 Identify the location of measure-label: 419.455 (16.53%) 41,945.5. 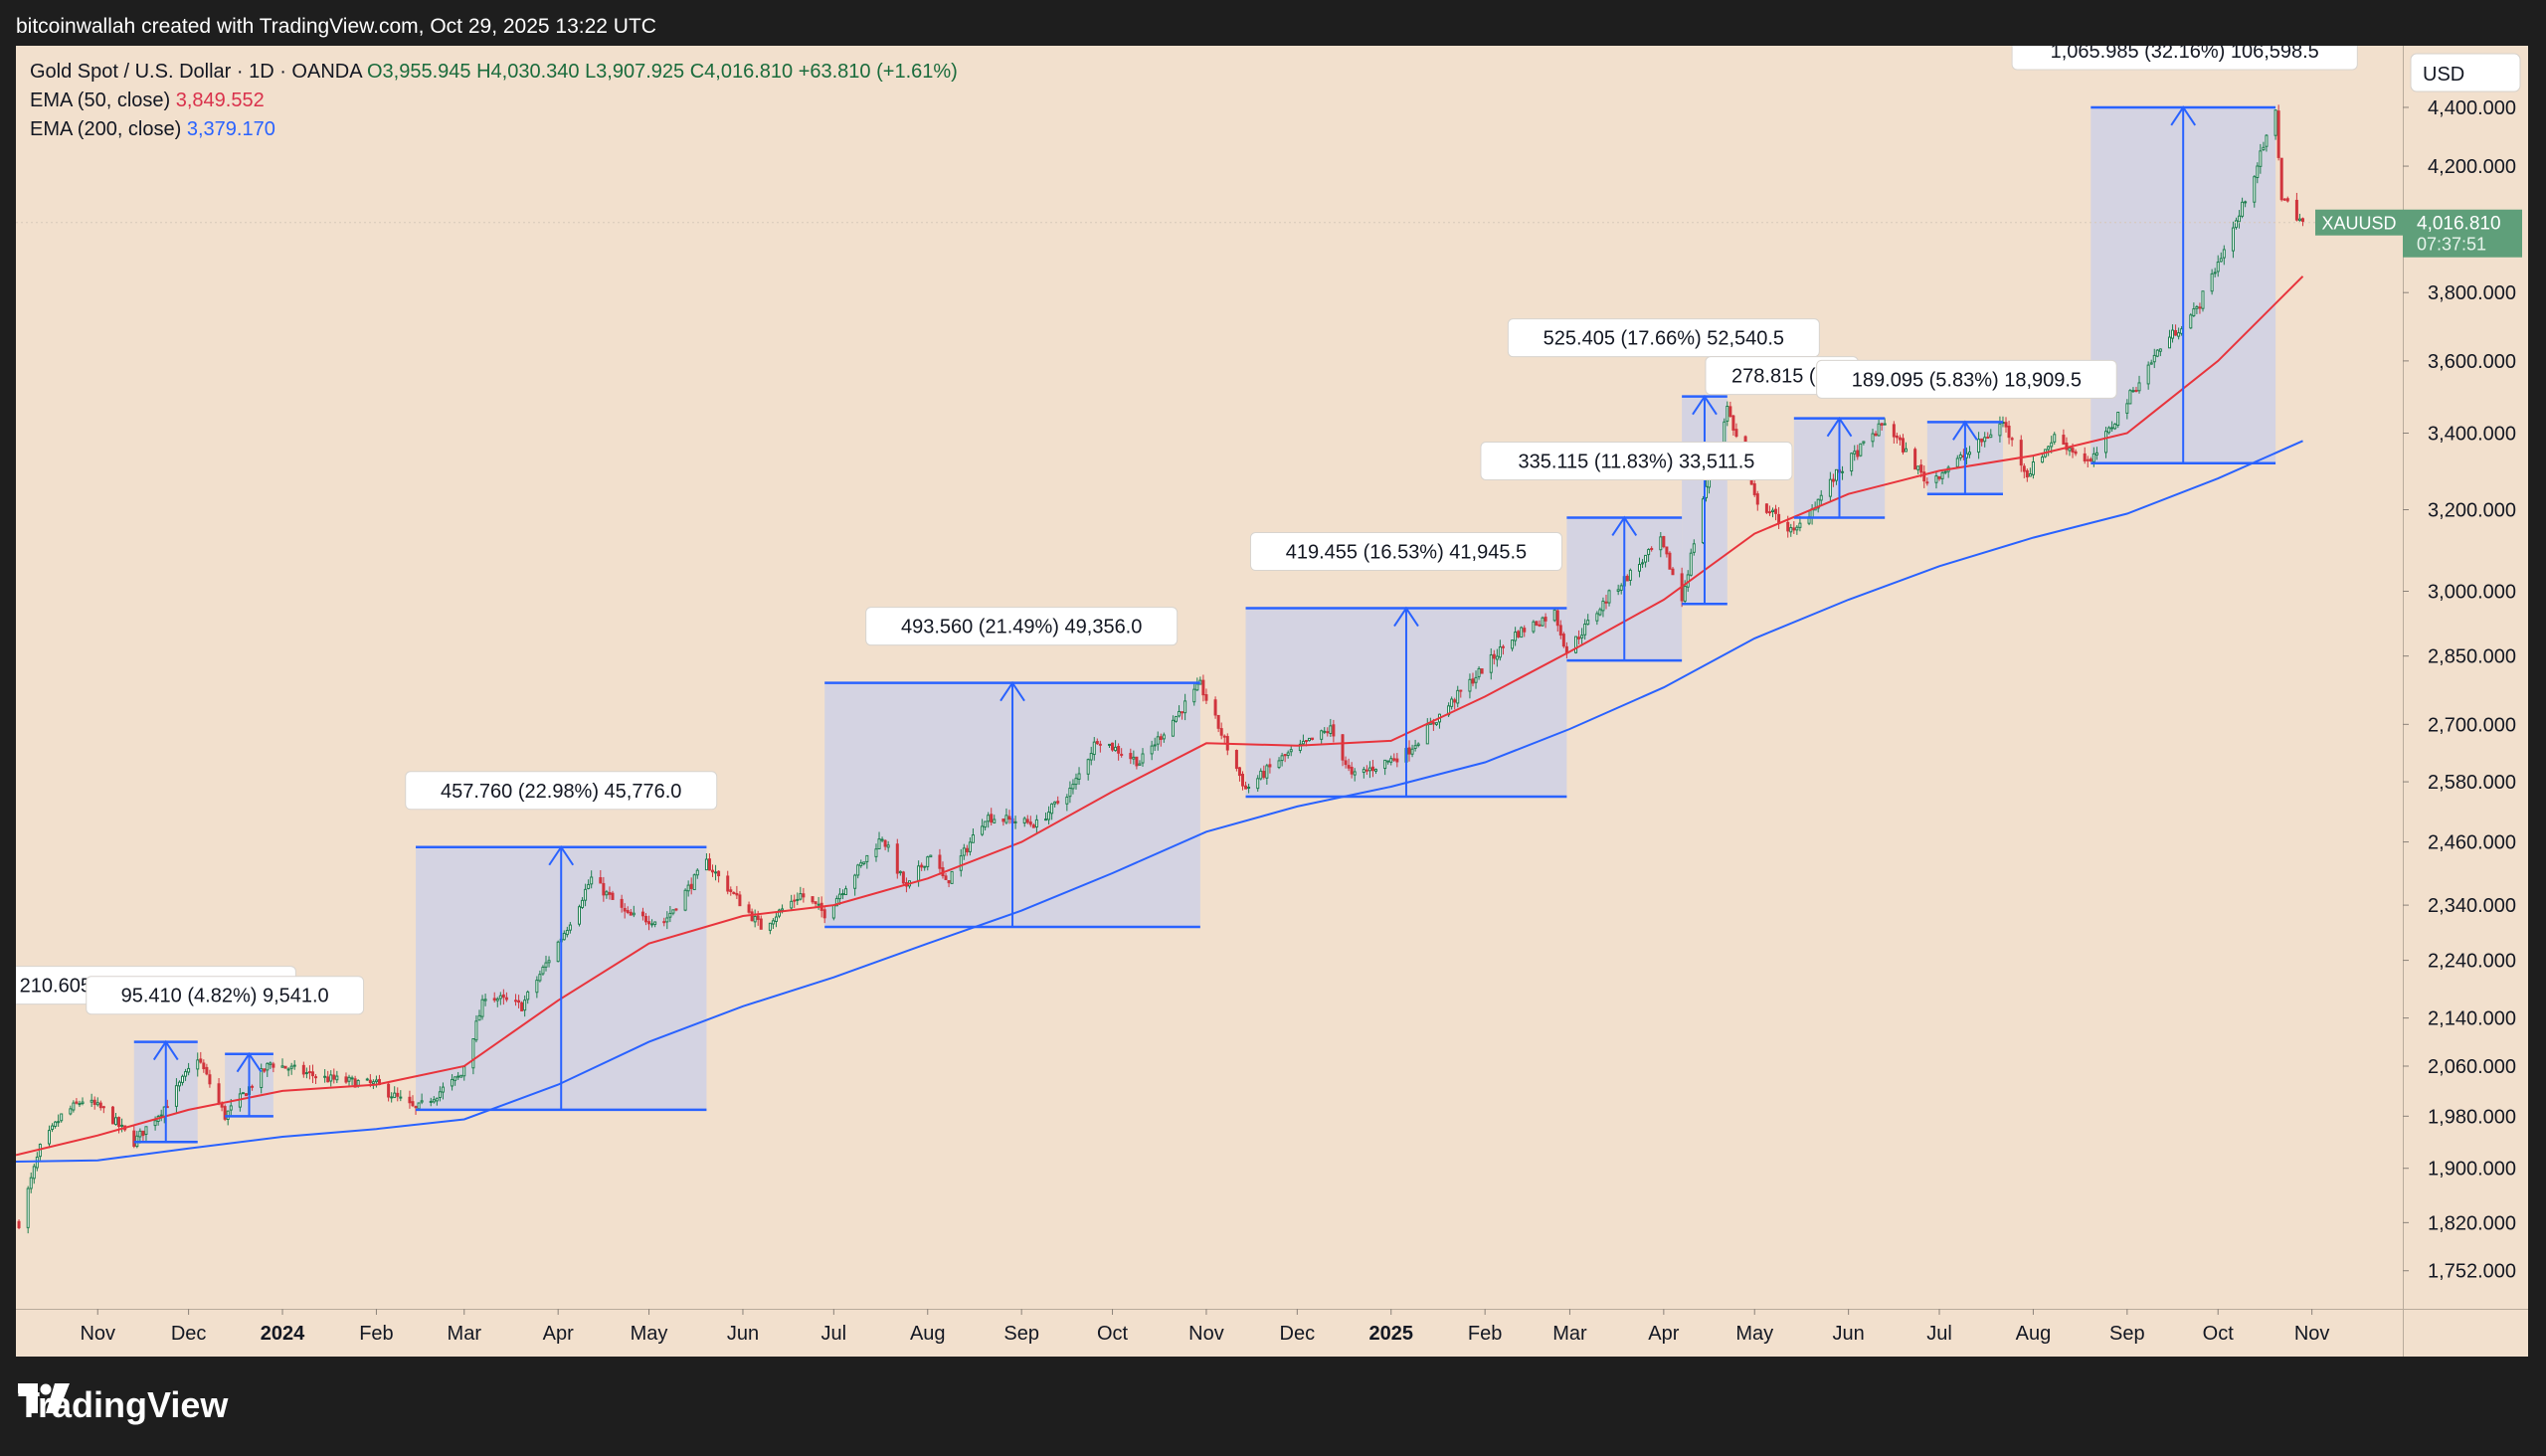
(1406, 553).